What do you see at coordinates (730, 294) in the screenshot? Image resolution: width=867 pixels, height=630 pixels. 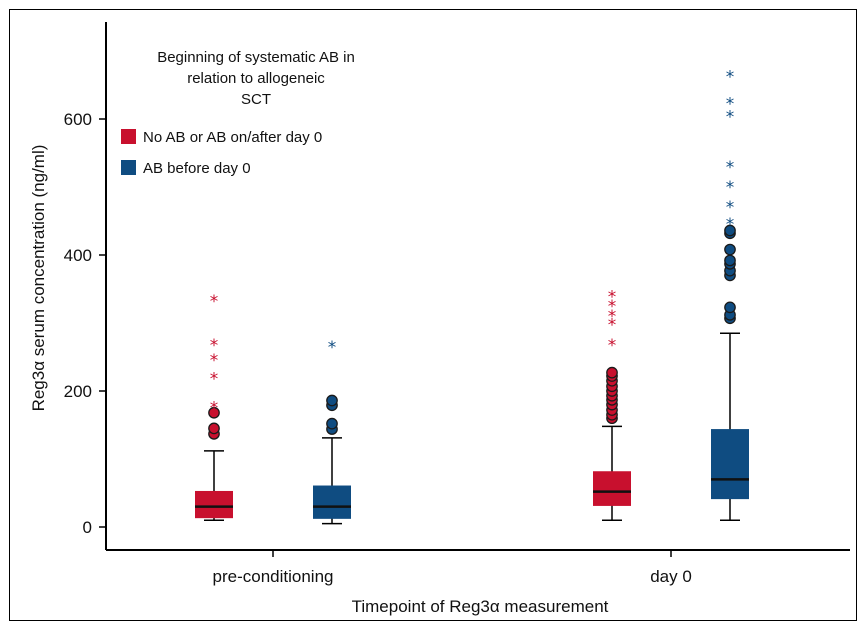 I see `box-group: *******` at bounding box center [730, 294].